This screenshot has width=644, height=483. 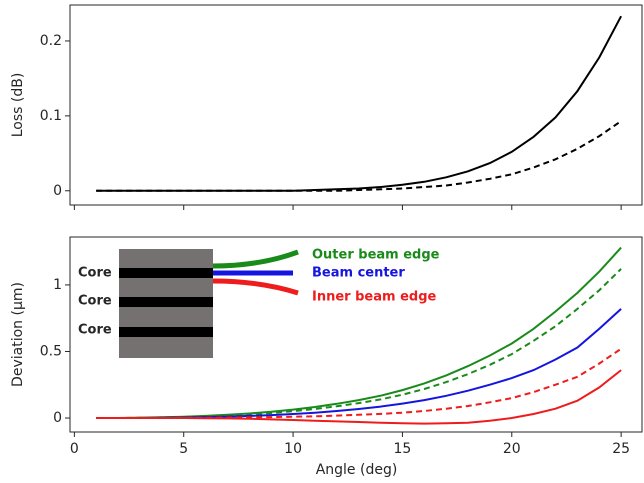 I want to click on y-tick-label: 0.2, so click(x=51, y=41).